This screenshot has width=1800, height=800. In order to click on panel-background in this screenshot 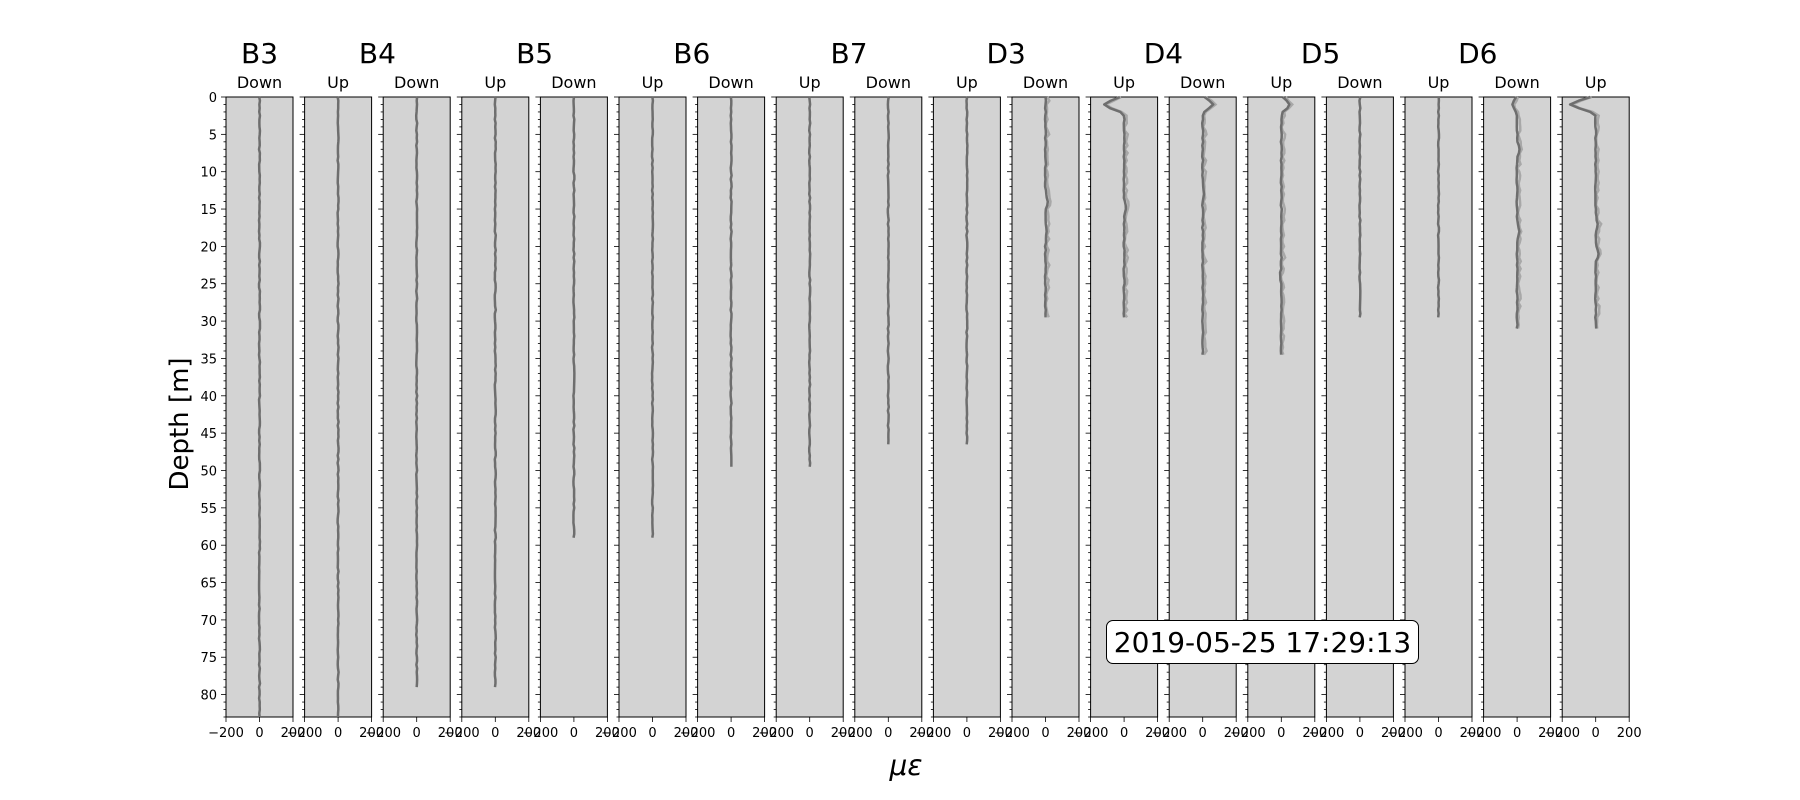, I will do `click(1045, 407)`.